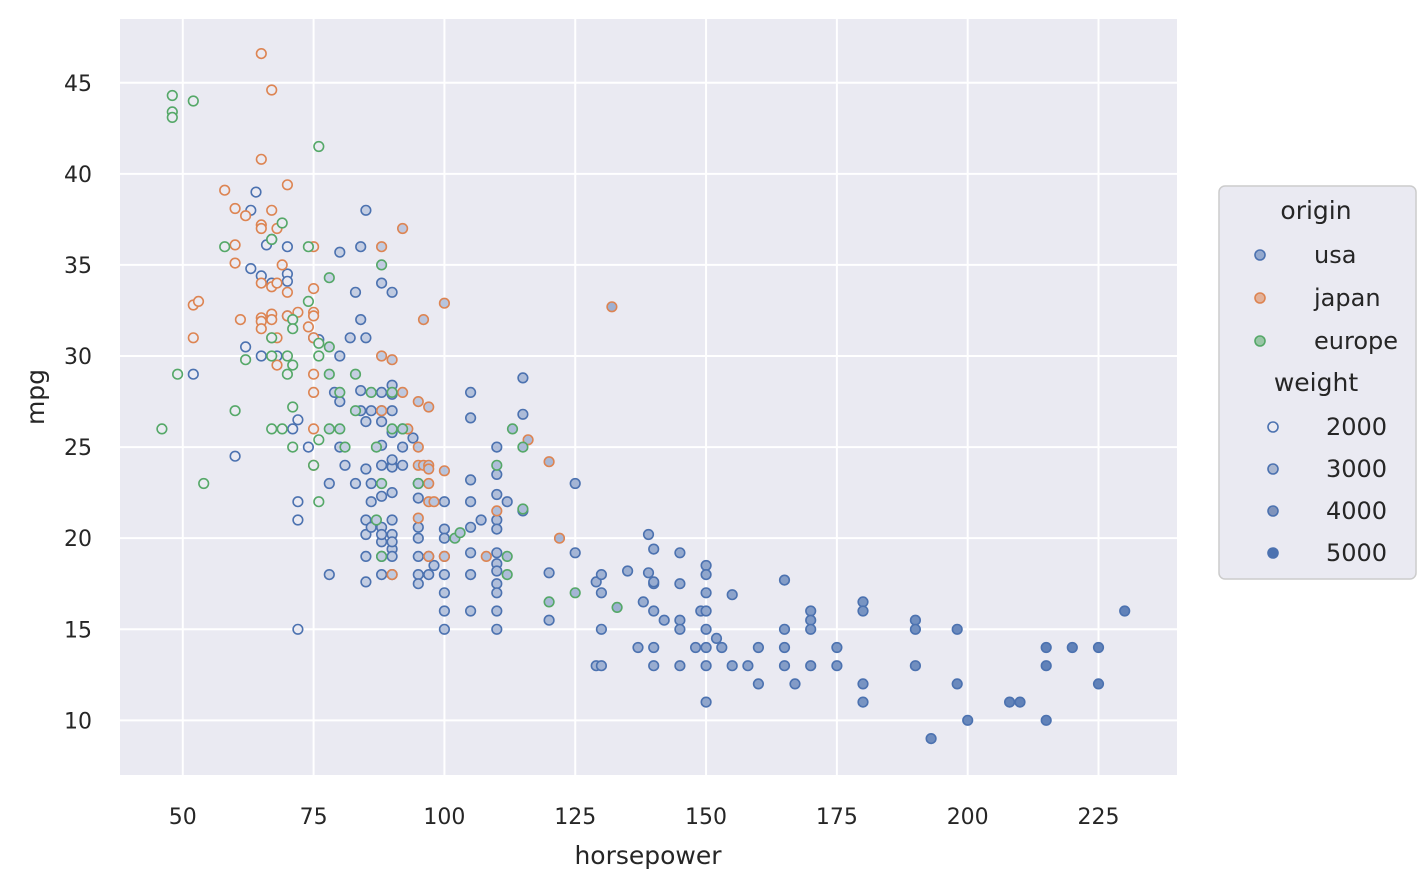 The height and width of the screenshot is (890, 1419). What do you see at coordinates (78, 448) in the screenshot?
I see `y-tick-label: 25` at bounding box center [78, 448].